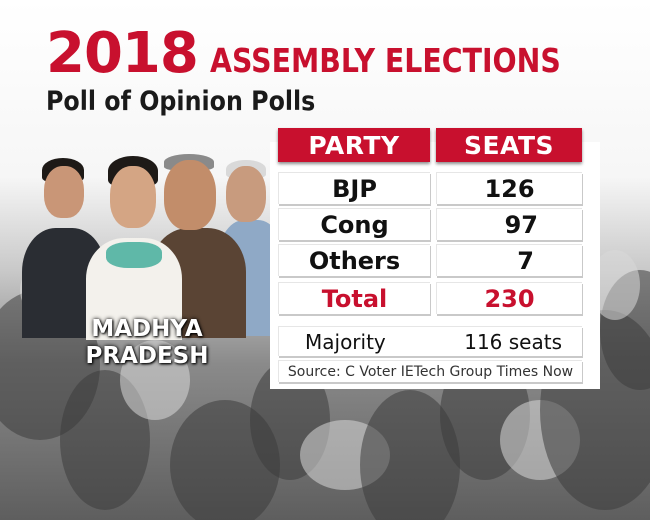 Image resolution: width=650 pixels, height=520 pixels. I want to click on column-header-seats: SEATS, so click(509, 145).